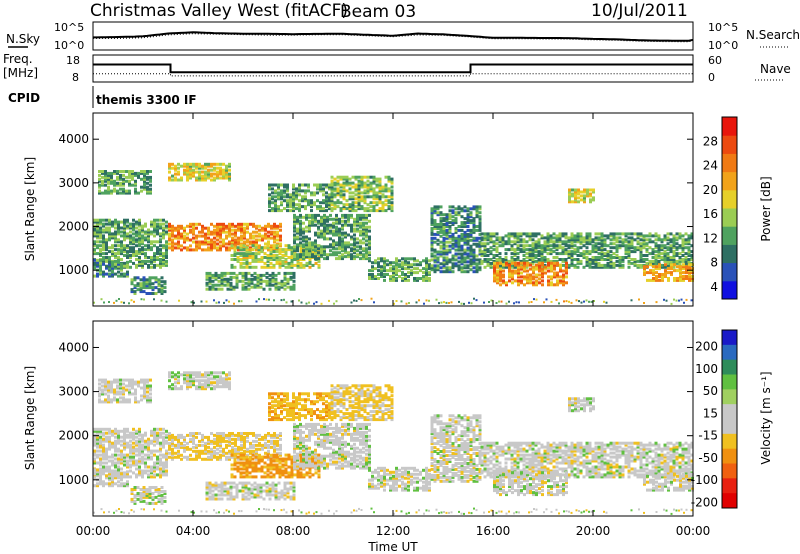 This screenshot has height=554, width=800. I want to click on nsky-series, so click(393, 36).